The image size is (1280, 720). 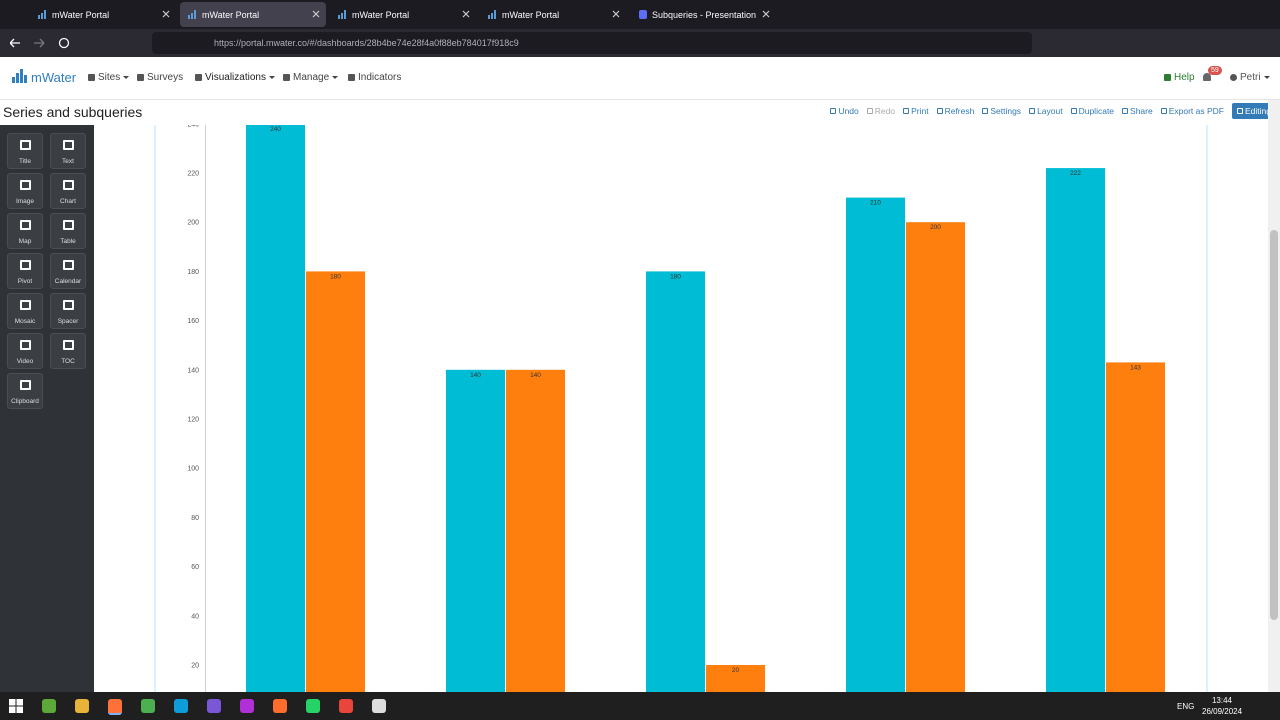 I want to click on tab-icon, so click(x=192, y=14).